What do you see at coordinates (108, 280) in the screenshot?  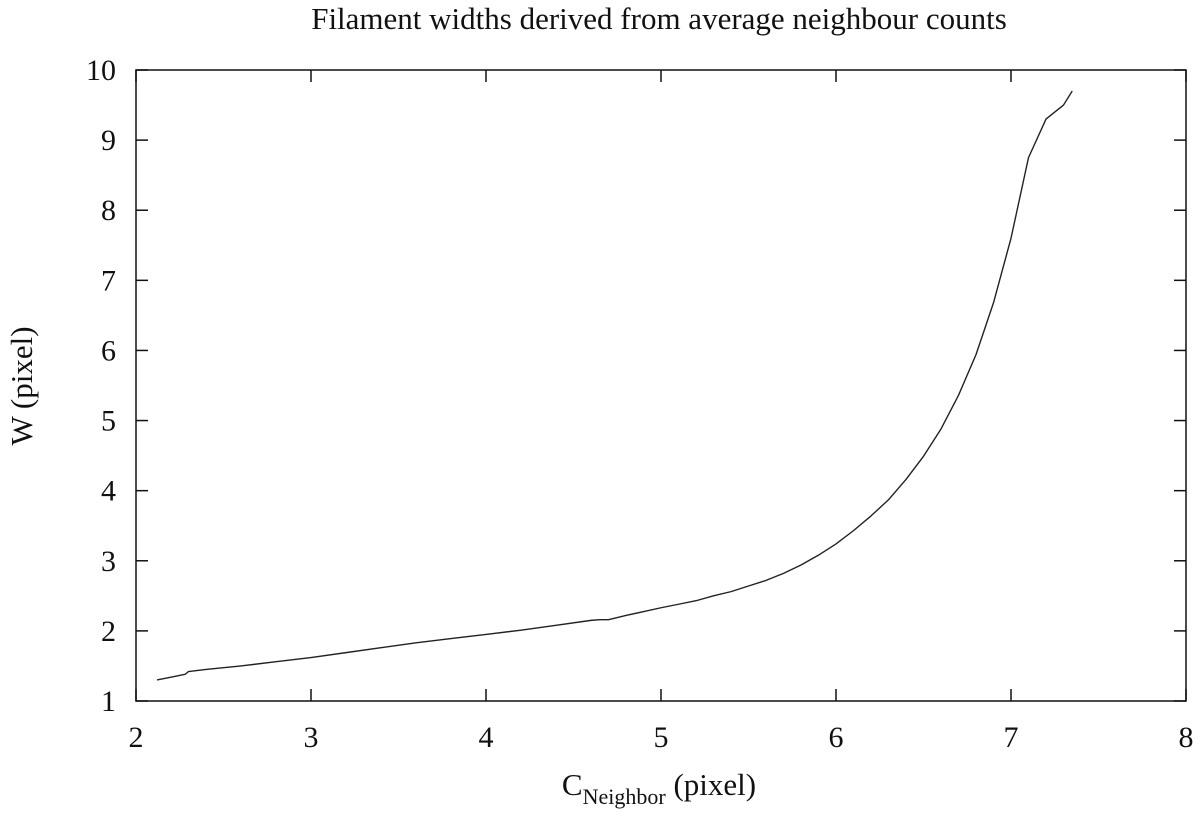 I see `y-tick-label: 7` at bounding box center [108, 280].